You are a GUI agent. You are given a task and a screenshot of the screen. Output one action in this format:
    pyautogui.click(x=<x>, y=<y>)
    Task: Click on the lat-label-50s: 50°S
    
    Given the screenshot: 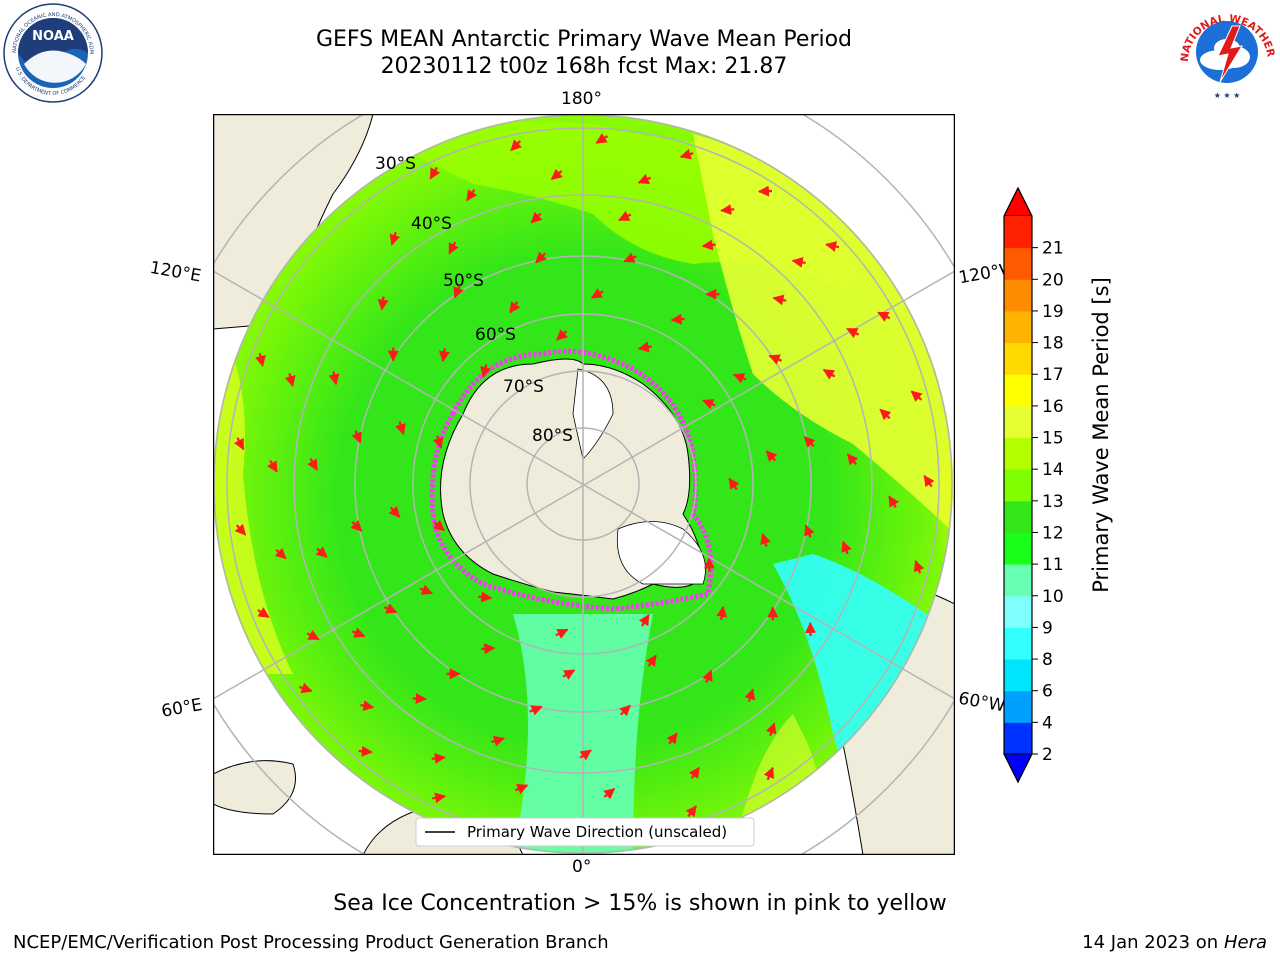 What is the action you would take?
    pyautogui.click(x=463, y=281)
    